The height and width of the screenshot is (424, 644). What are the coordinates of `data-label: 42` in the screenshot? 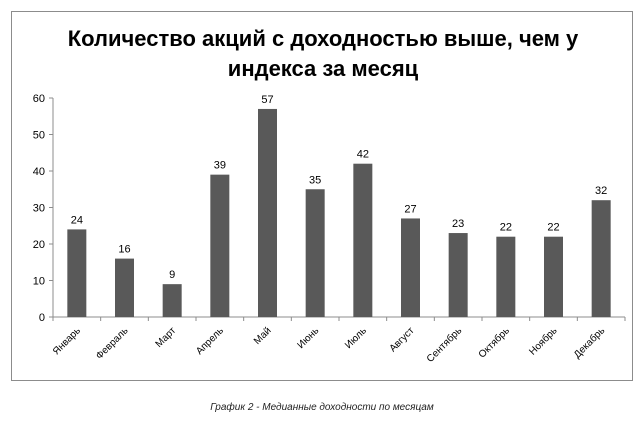 It's located at (363, 155).